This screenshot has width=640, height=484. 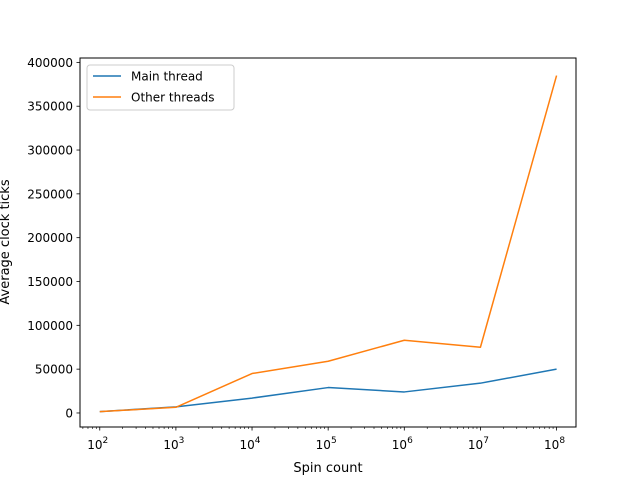 I want to click on x-tick-label: 10⁴, so click(x=250, y=444).